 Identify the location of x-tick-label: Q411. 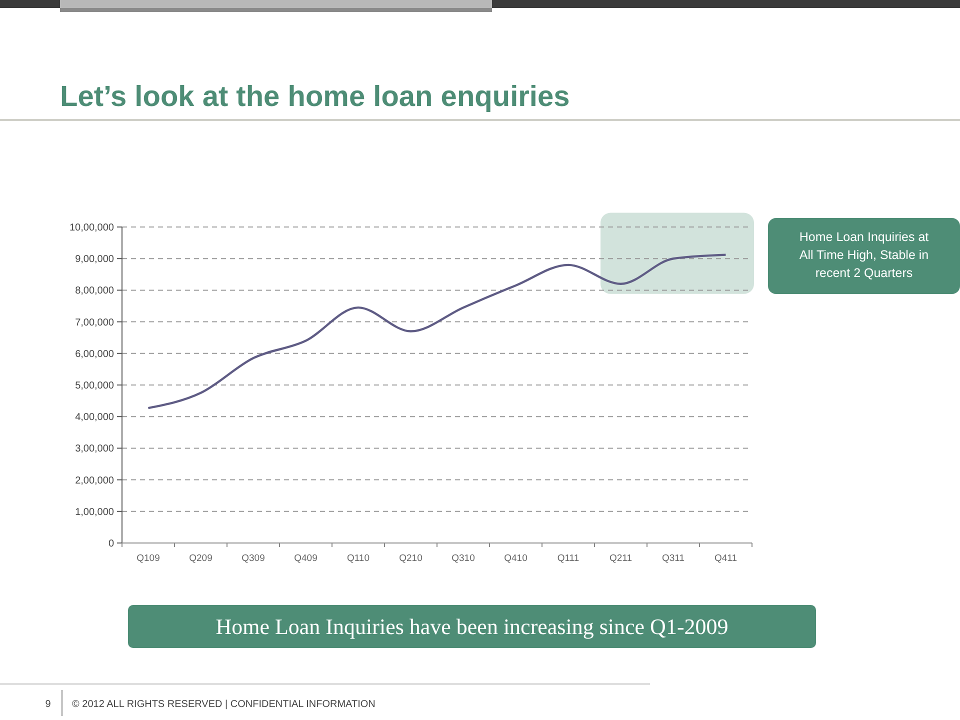
(726, 558).